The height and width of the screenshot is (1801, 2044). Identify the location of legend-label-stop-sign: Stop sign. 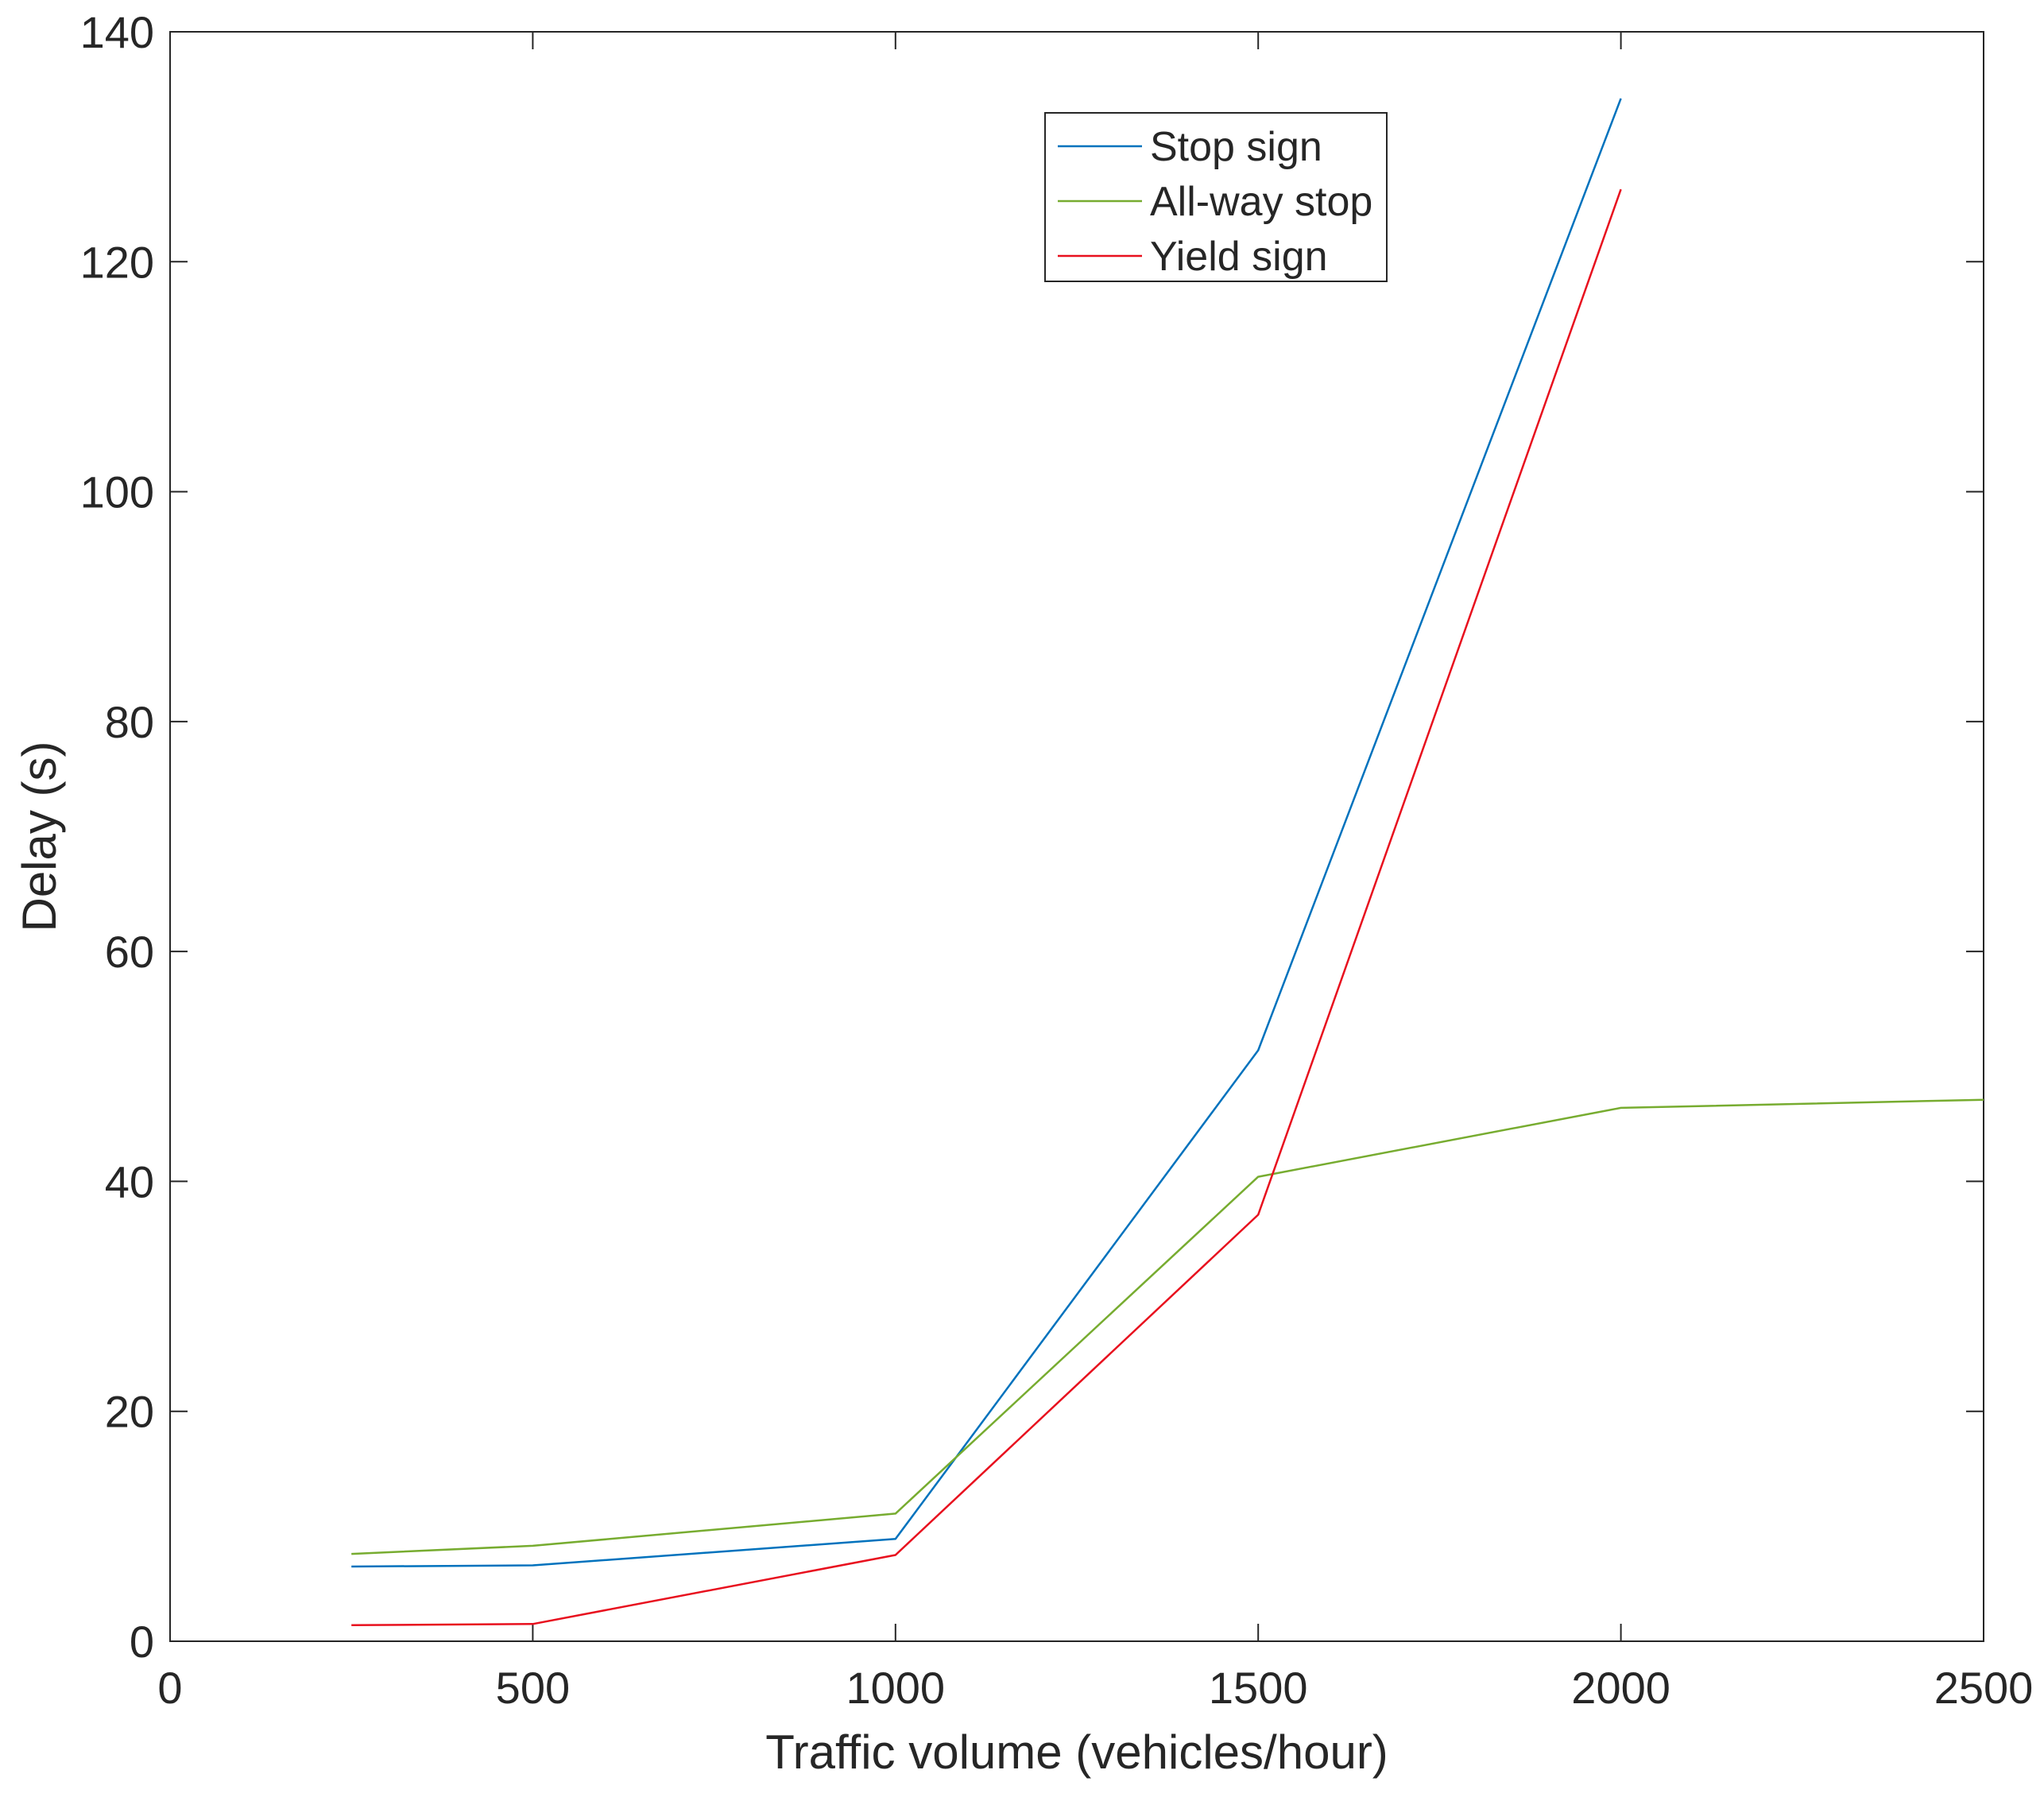
(1236, 147).